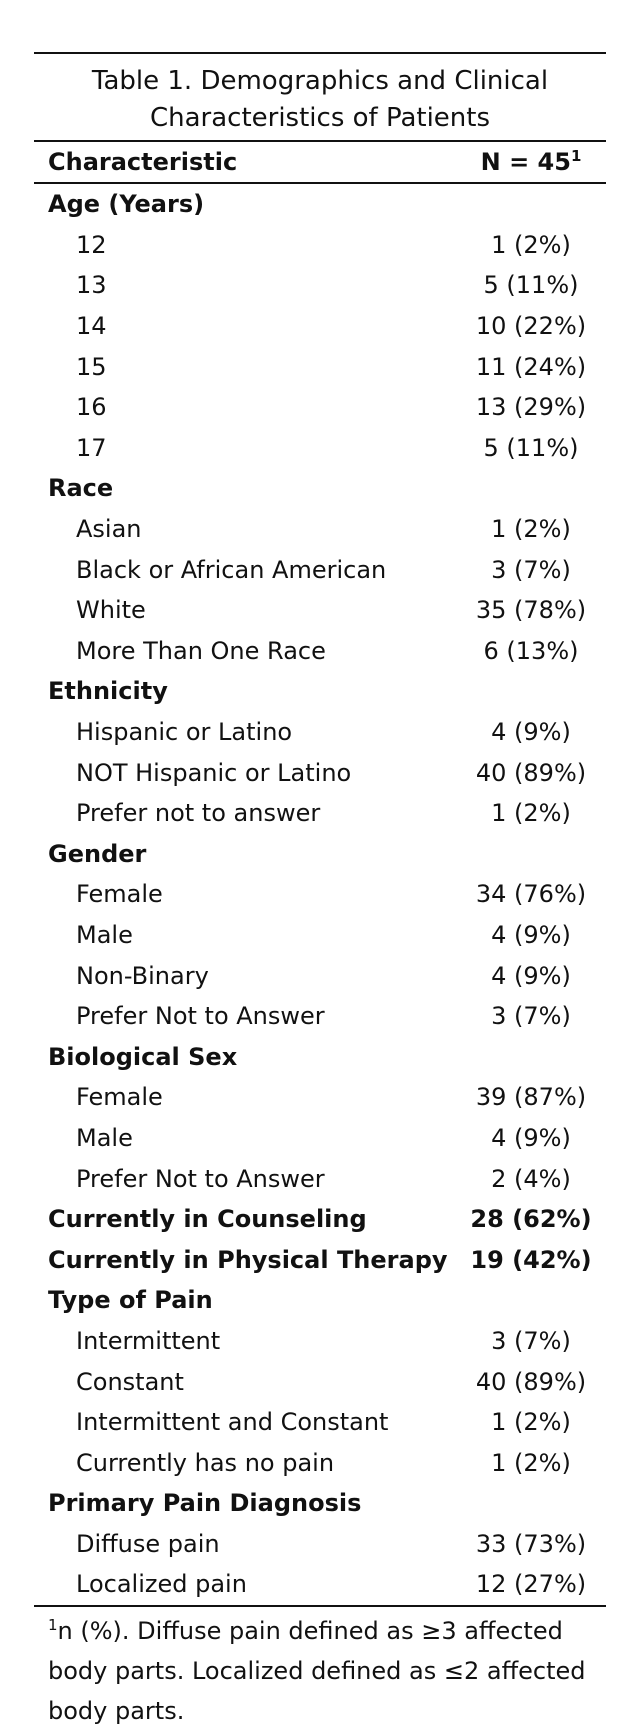  Describe the element at coordinates (205, 1462) in the screenshot. I see `row-label: Currently has no pain` at that location.